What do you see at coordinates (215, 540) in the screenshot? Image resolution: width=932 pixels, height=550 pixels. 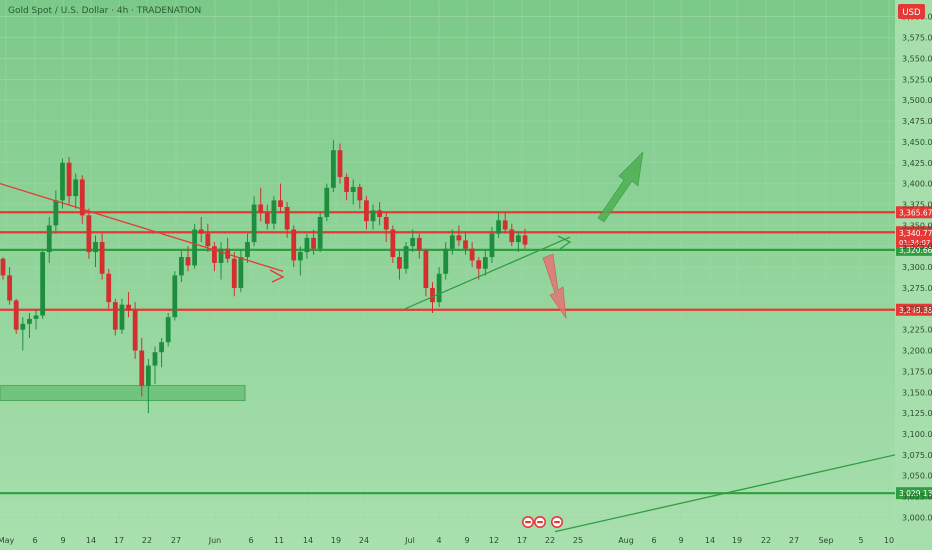 I see `x-tick-label: Jun` at bounding box center [215, 540].